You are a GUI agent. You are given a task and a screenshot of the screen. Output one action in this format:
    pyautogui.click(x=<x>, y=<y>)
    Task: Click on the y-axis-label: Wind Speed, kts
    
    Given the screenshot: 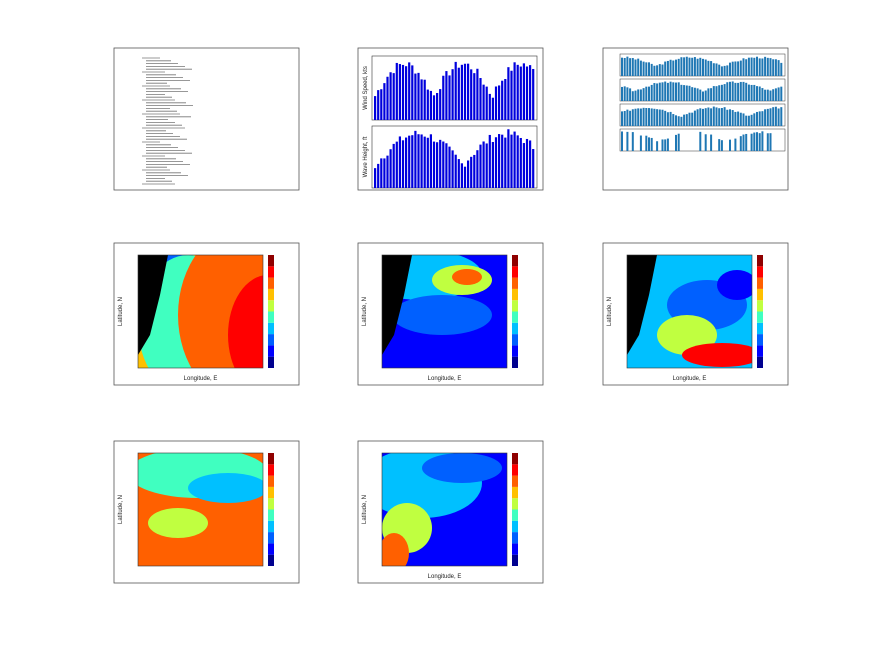 What is the action you would take?
    pyautogui.click(x=366, y=88)
    